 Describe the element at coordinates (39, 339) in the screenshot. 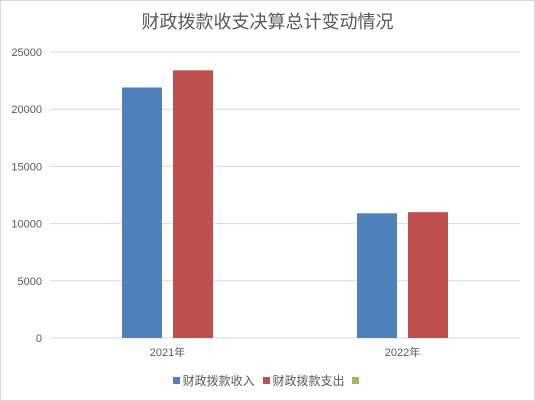

I see `y-tick-label: 0` at that location.